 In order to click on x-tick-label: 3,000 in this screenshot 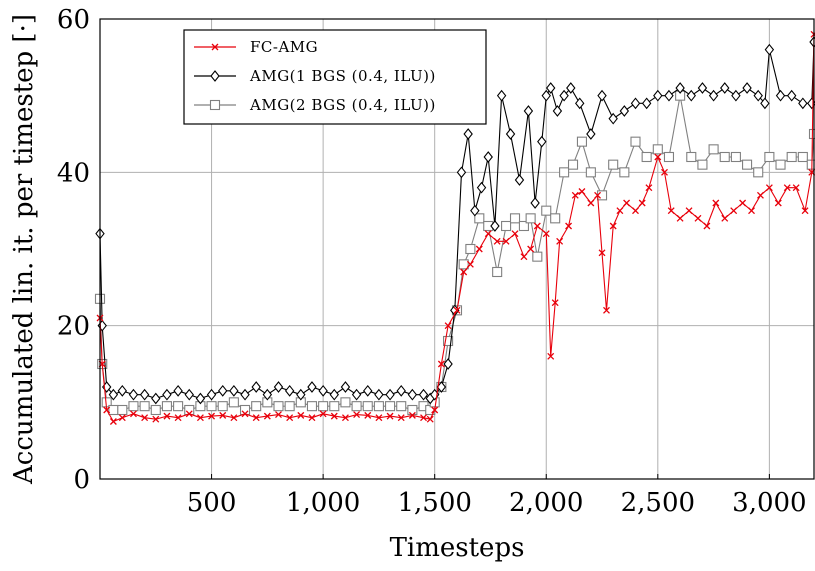, I will do `click(769, 503)`.